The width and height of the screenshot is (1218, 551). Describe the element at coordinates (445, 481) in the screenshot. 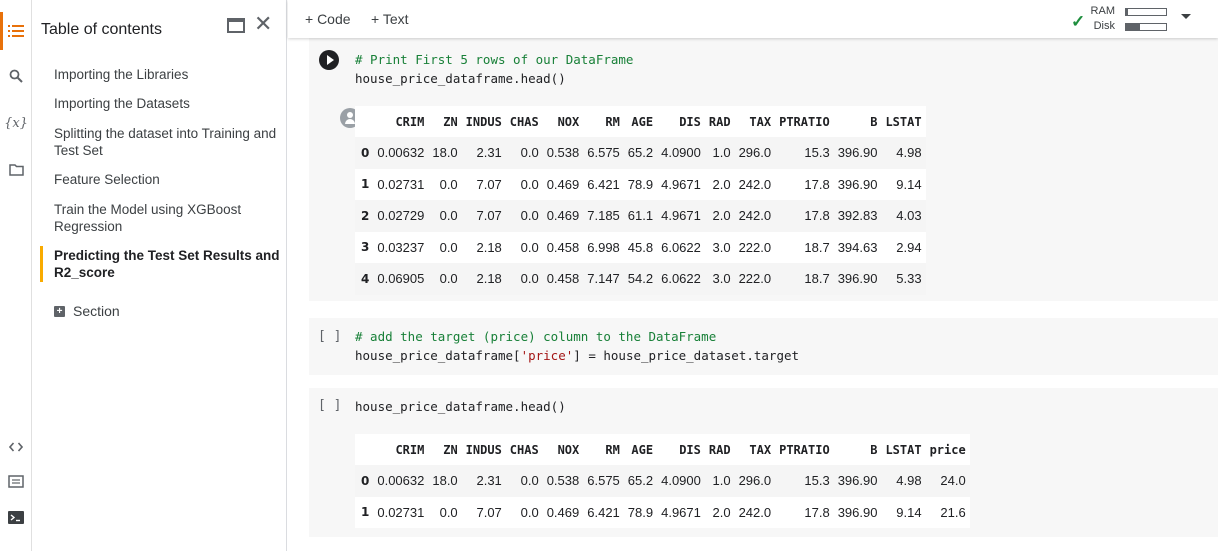

I see `table-cell: 18.0` at that location.